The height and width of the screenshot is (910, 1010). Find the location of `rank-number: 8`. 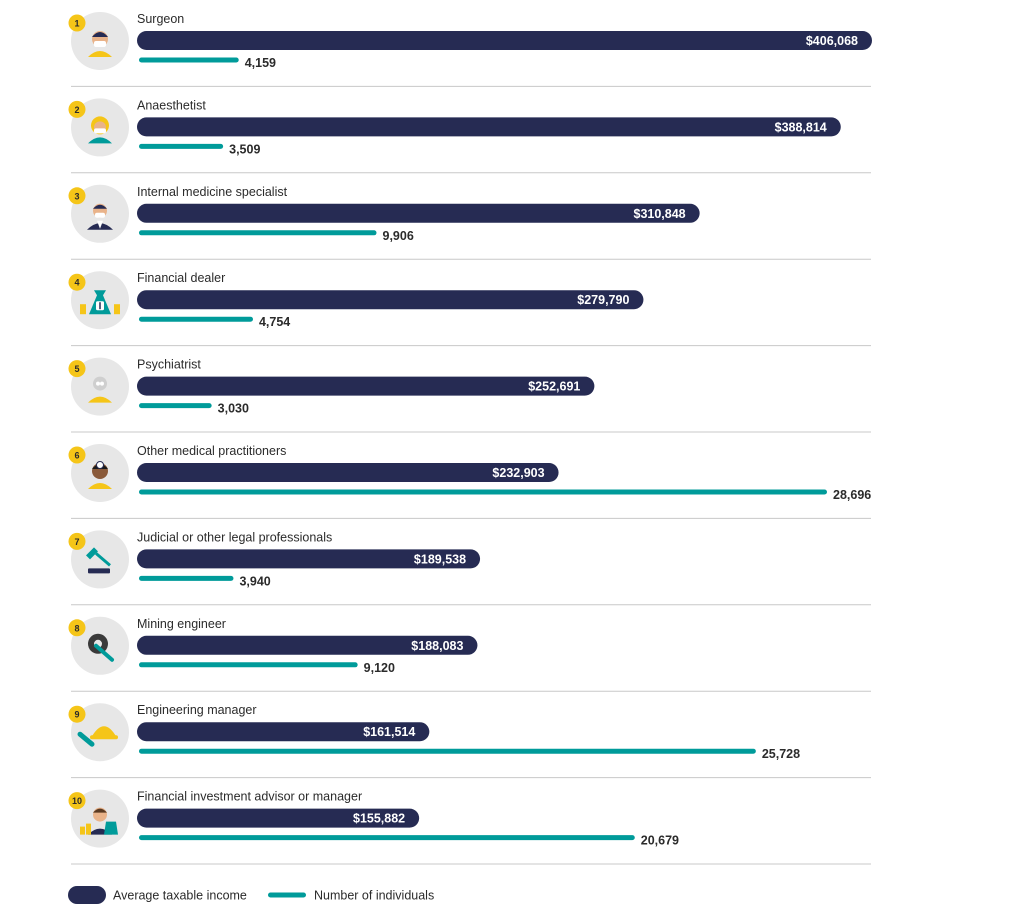

rank-number: 8 is located at coordinates (76, 628).